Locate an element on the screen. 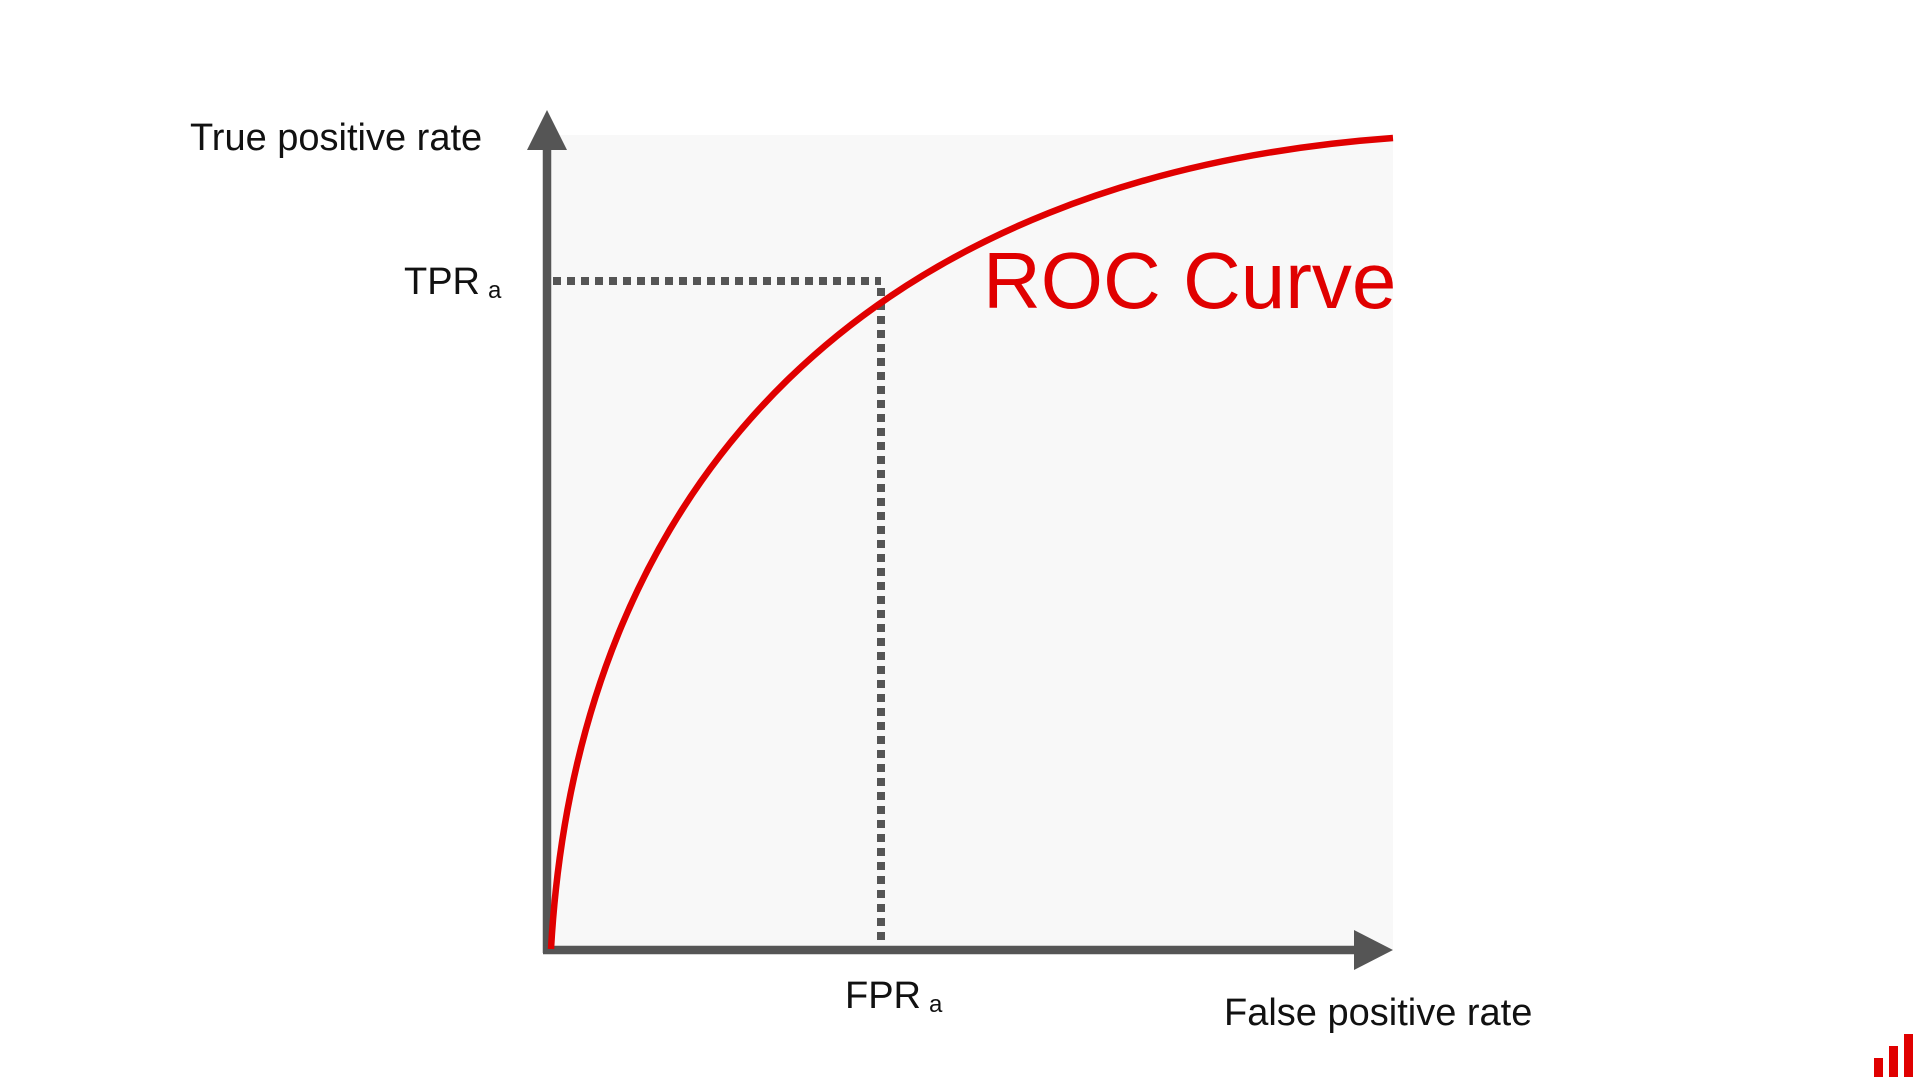 Image resolution: width=1919 pixels, height=1080 pixels. logo is located at coordinates (1893, 1055).